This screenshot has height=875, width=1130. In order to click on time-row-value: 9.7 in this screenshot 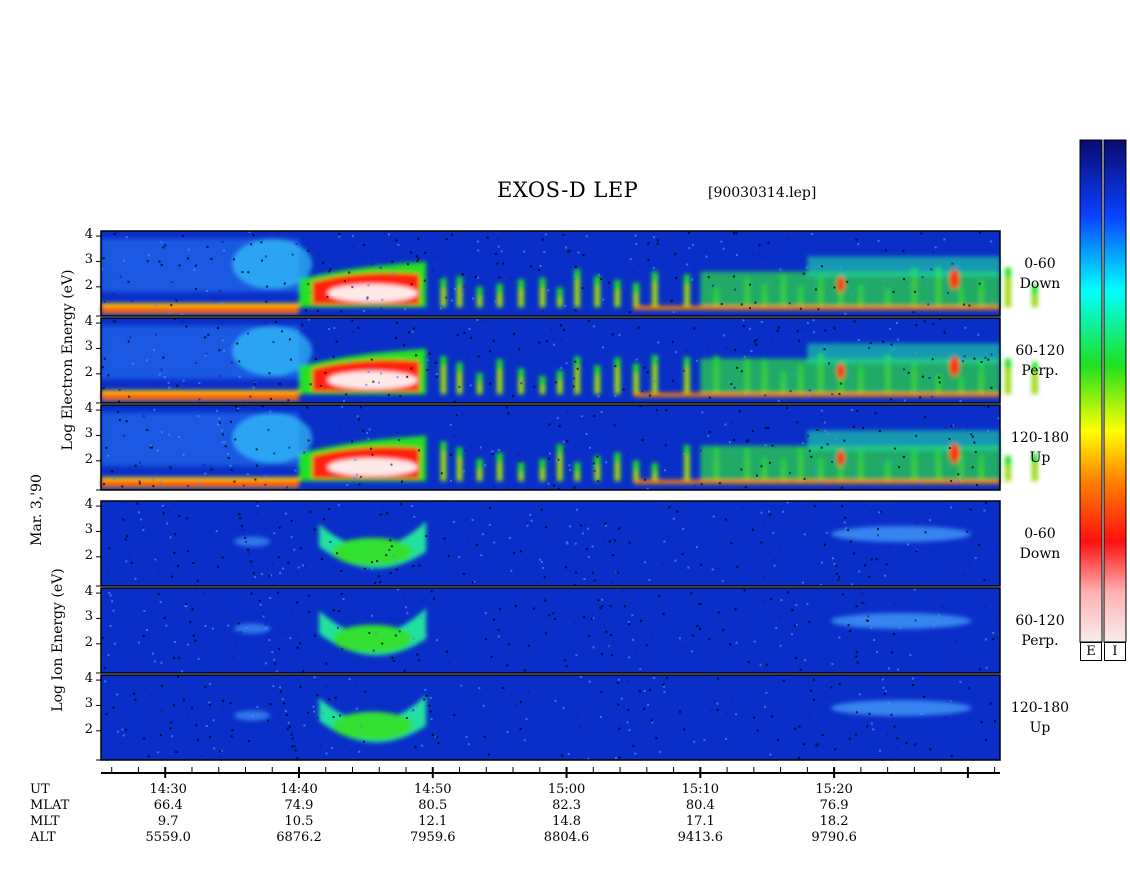, I will do `click(168, 821)`.